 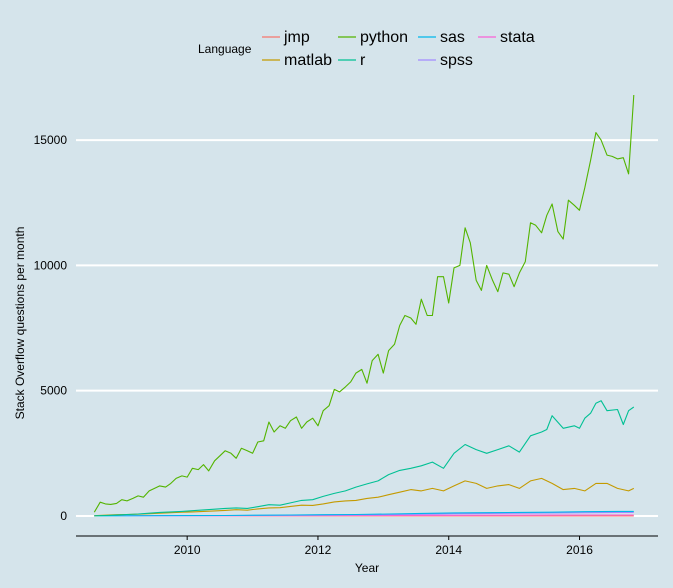 I want to click on legend: Language jmp matlab python r sas spss stata, so click(x=366, y=49).